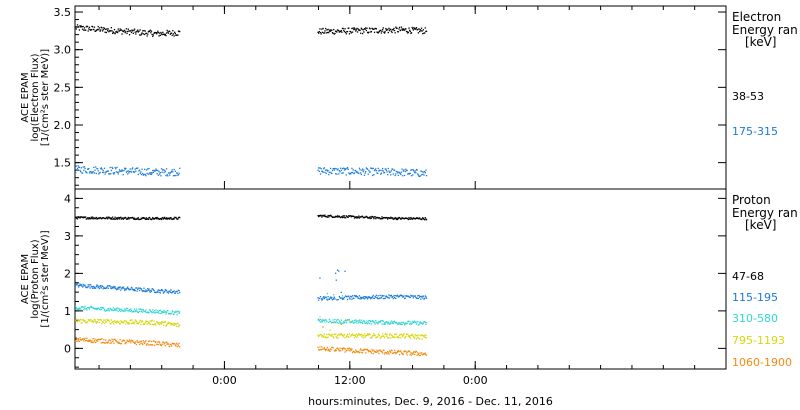 The width and height of the screenshot is (800, 410). What do you see at coordinates (35, 278) in the screenshot?
I see `y-axis-label: log(Proton Flux)` at bounding box center [35, 278].